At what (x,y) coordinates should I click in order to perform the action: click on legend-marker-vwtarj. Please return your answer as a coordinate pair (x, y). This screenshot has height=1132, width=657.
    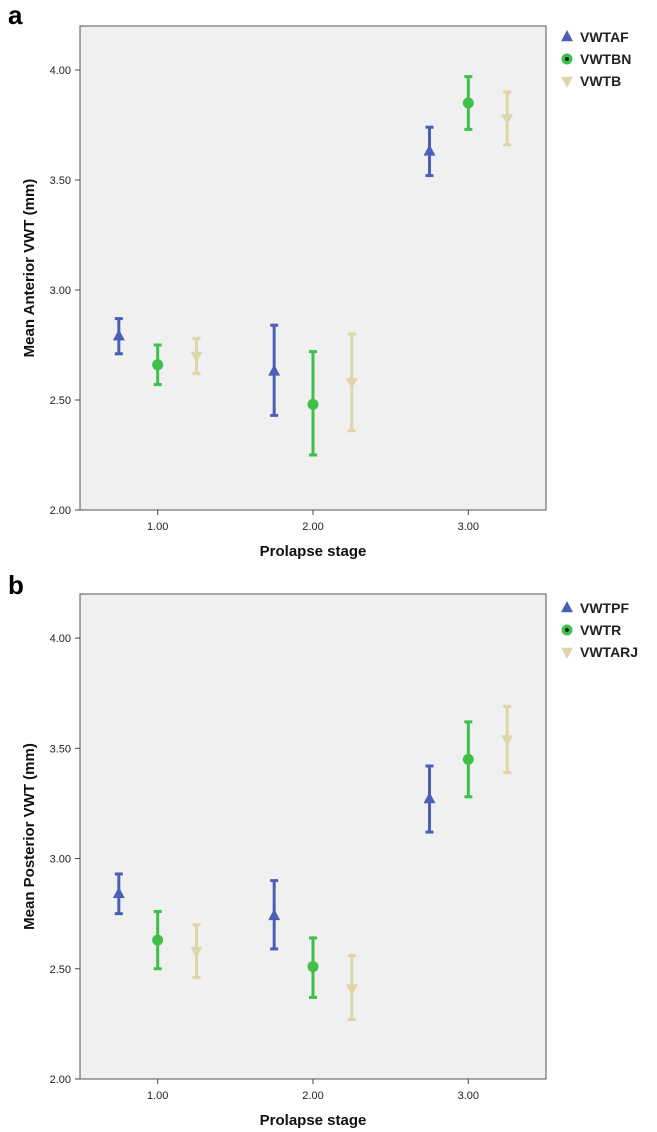
    Looking at the image, I should click on (567, 653).